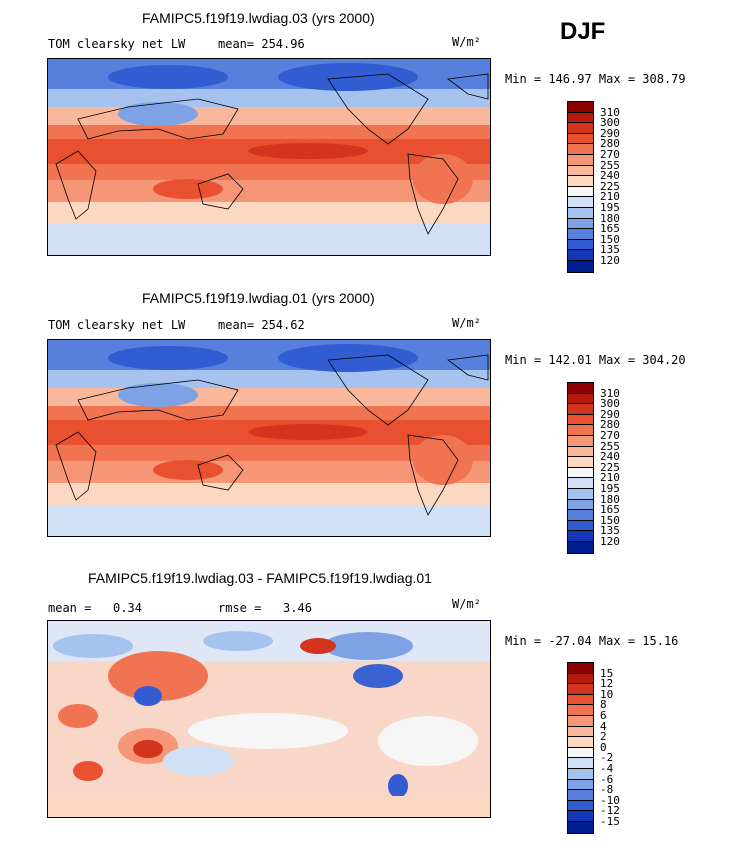 The width and height of the screenshot is (733, 852). I want to click on panel-2-mean-text: mean=, so click(236, 325).